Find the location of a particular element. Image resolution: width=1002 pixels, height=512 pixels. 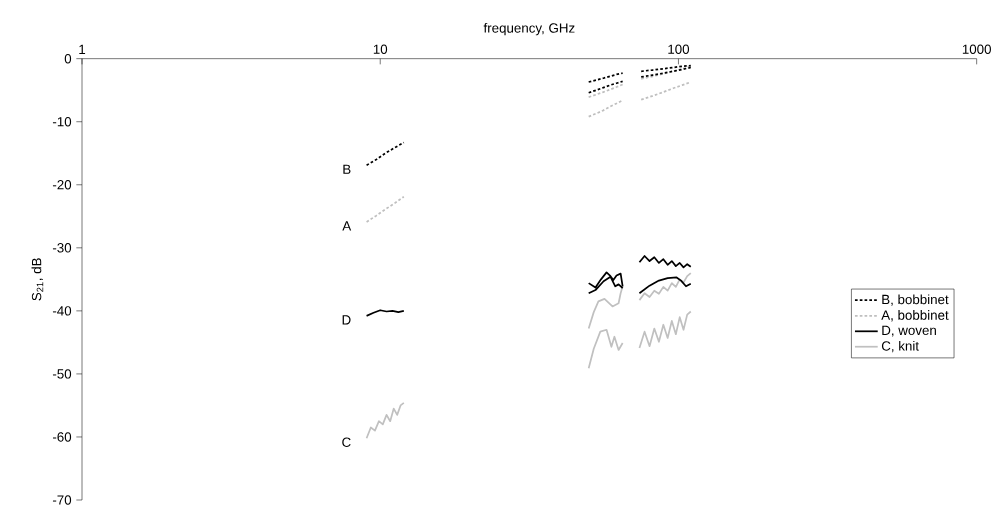

x-tick-label: 1000 is located at coordinates (976, 49).